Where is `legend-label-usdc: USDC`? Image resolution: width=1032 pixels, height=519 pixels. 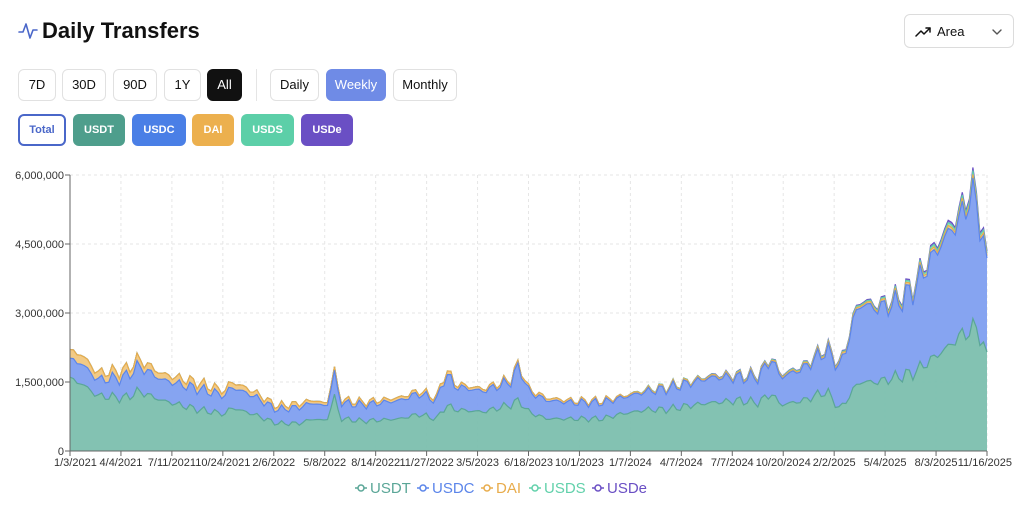 legend-label-usdc: USDC is located at coordinates (453, 488).